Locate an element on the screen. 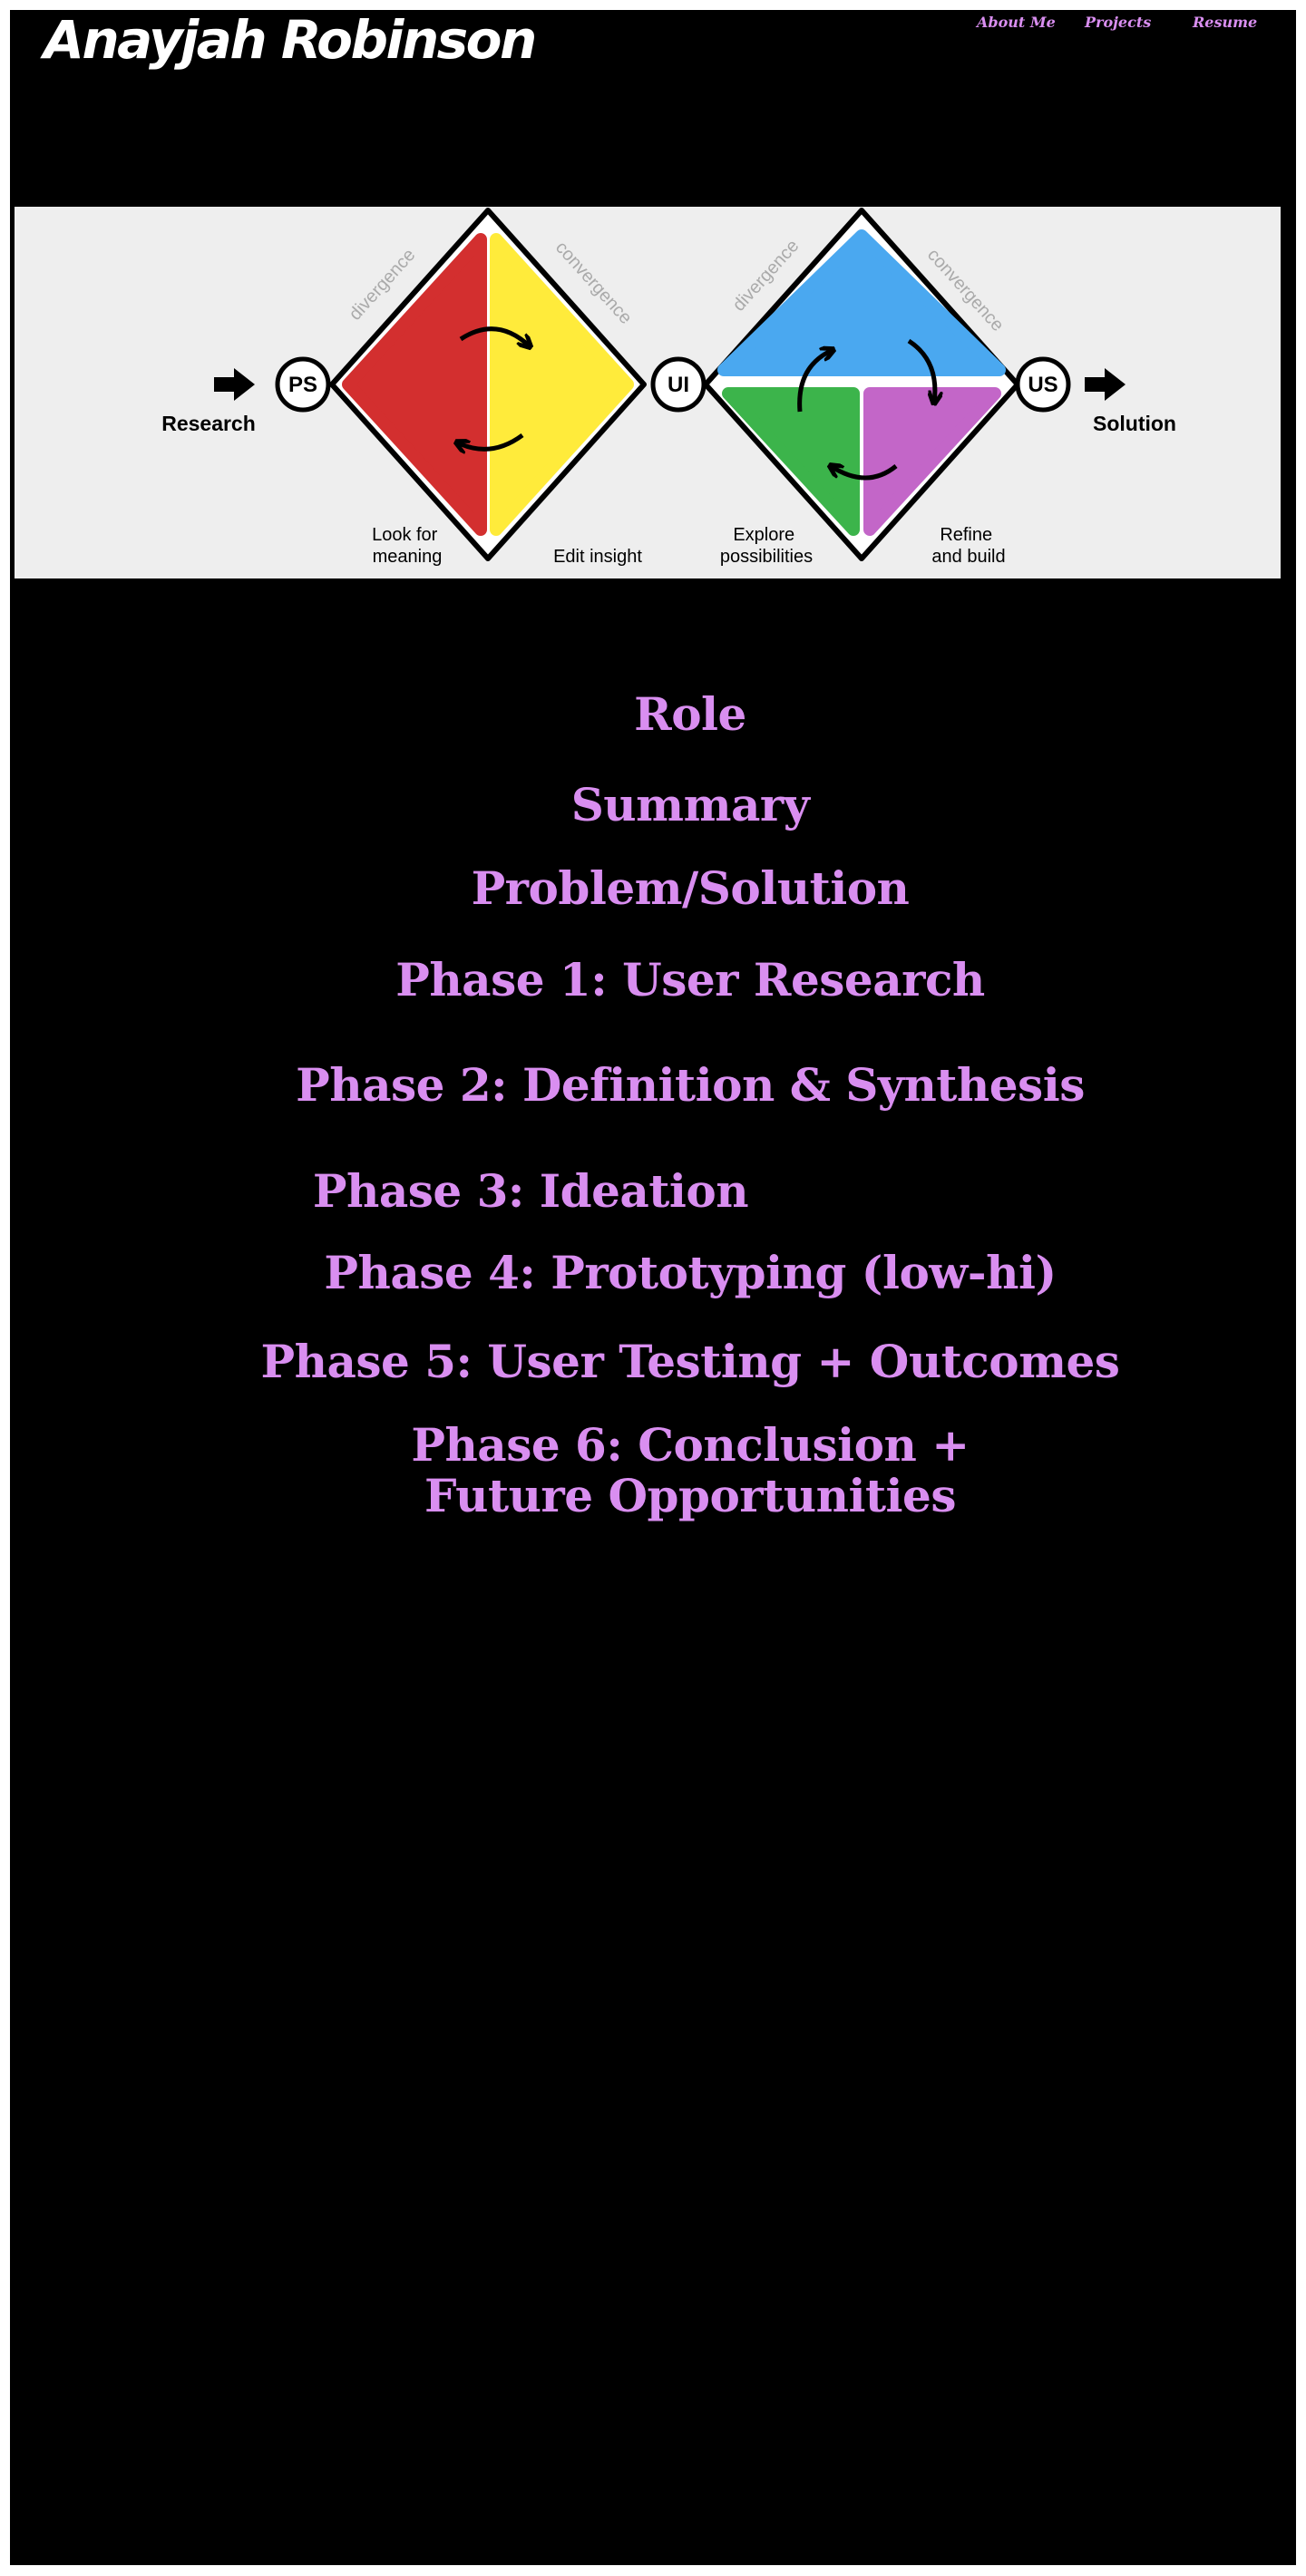 This screenshot has height=2576, width=1306. node-ps-label: PS is located at coordinates (302, 385).